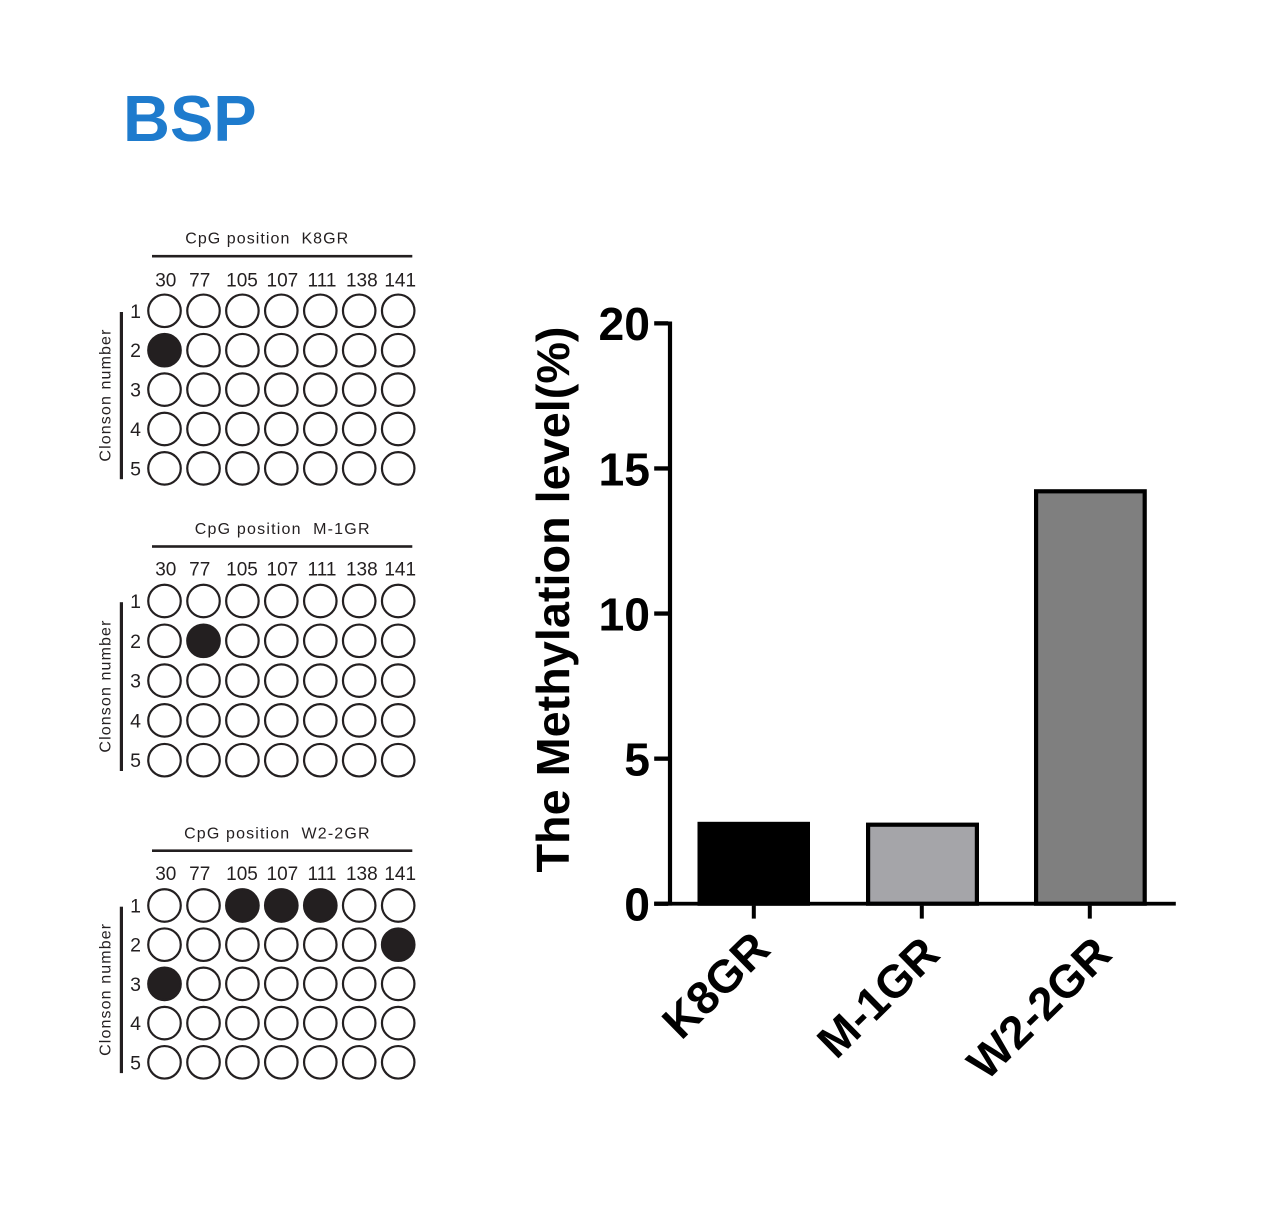  Describe the element at coordinates (266, 238) in the screenshot. I see `svg-text: CpG position K8GR` at that location.